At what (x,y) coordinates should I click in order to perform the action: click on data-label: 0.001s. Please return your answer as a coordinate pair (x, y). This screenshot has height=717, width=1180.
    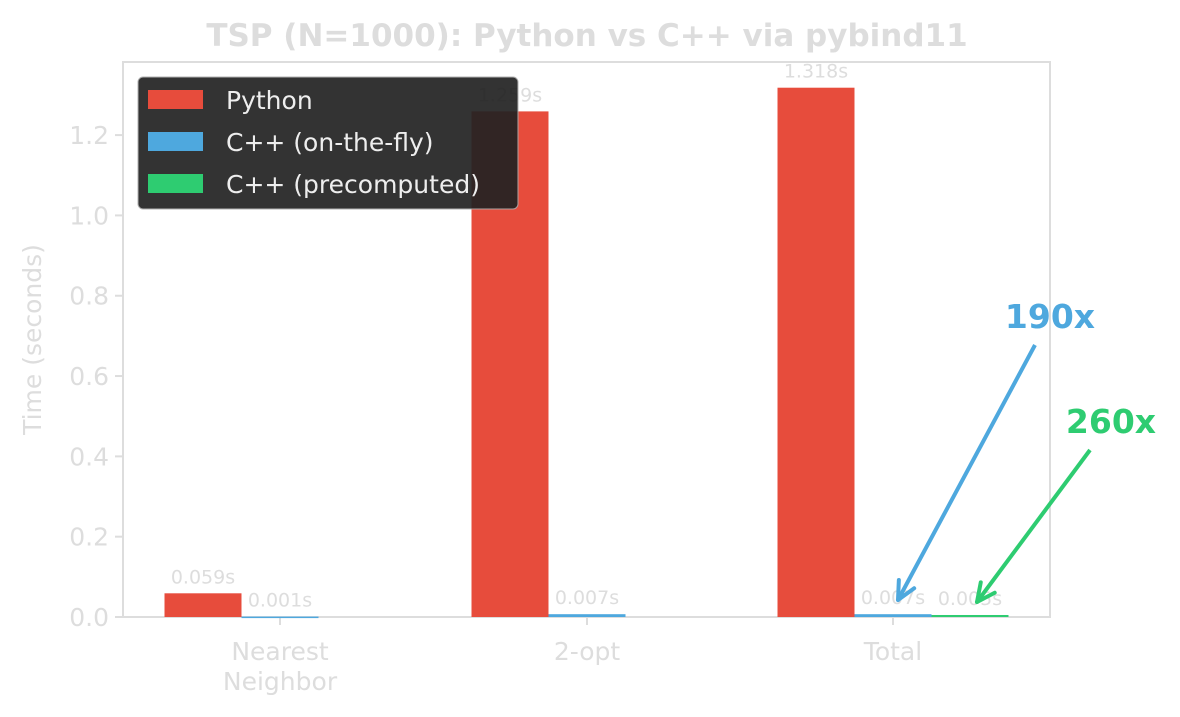
    Looking at the image, I should click on (280, 601).